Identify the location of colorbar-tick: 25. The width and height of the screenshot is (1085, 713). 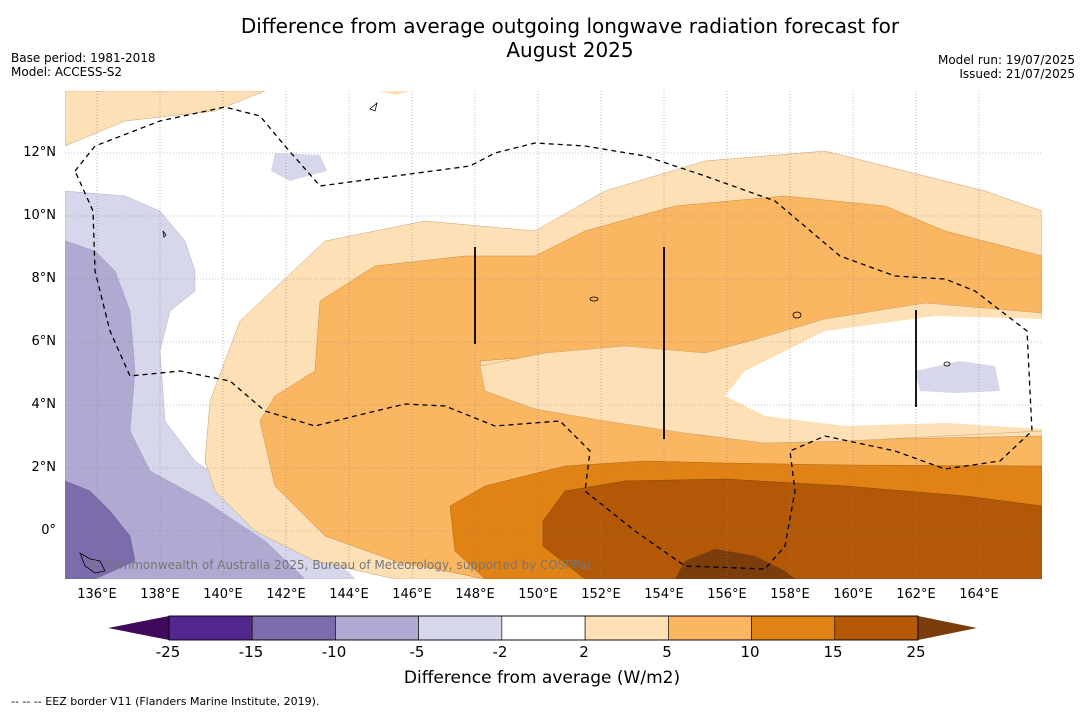
(916, 652).